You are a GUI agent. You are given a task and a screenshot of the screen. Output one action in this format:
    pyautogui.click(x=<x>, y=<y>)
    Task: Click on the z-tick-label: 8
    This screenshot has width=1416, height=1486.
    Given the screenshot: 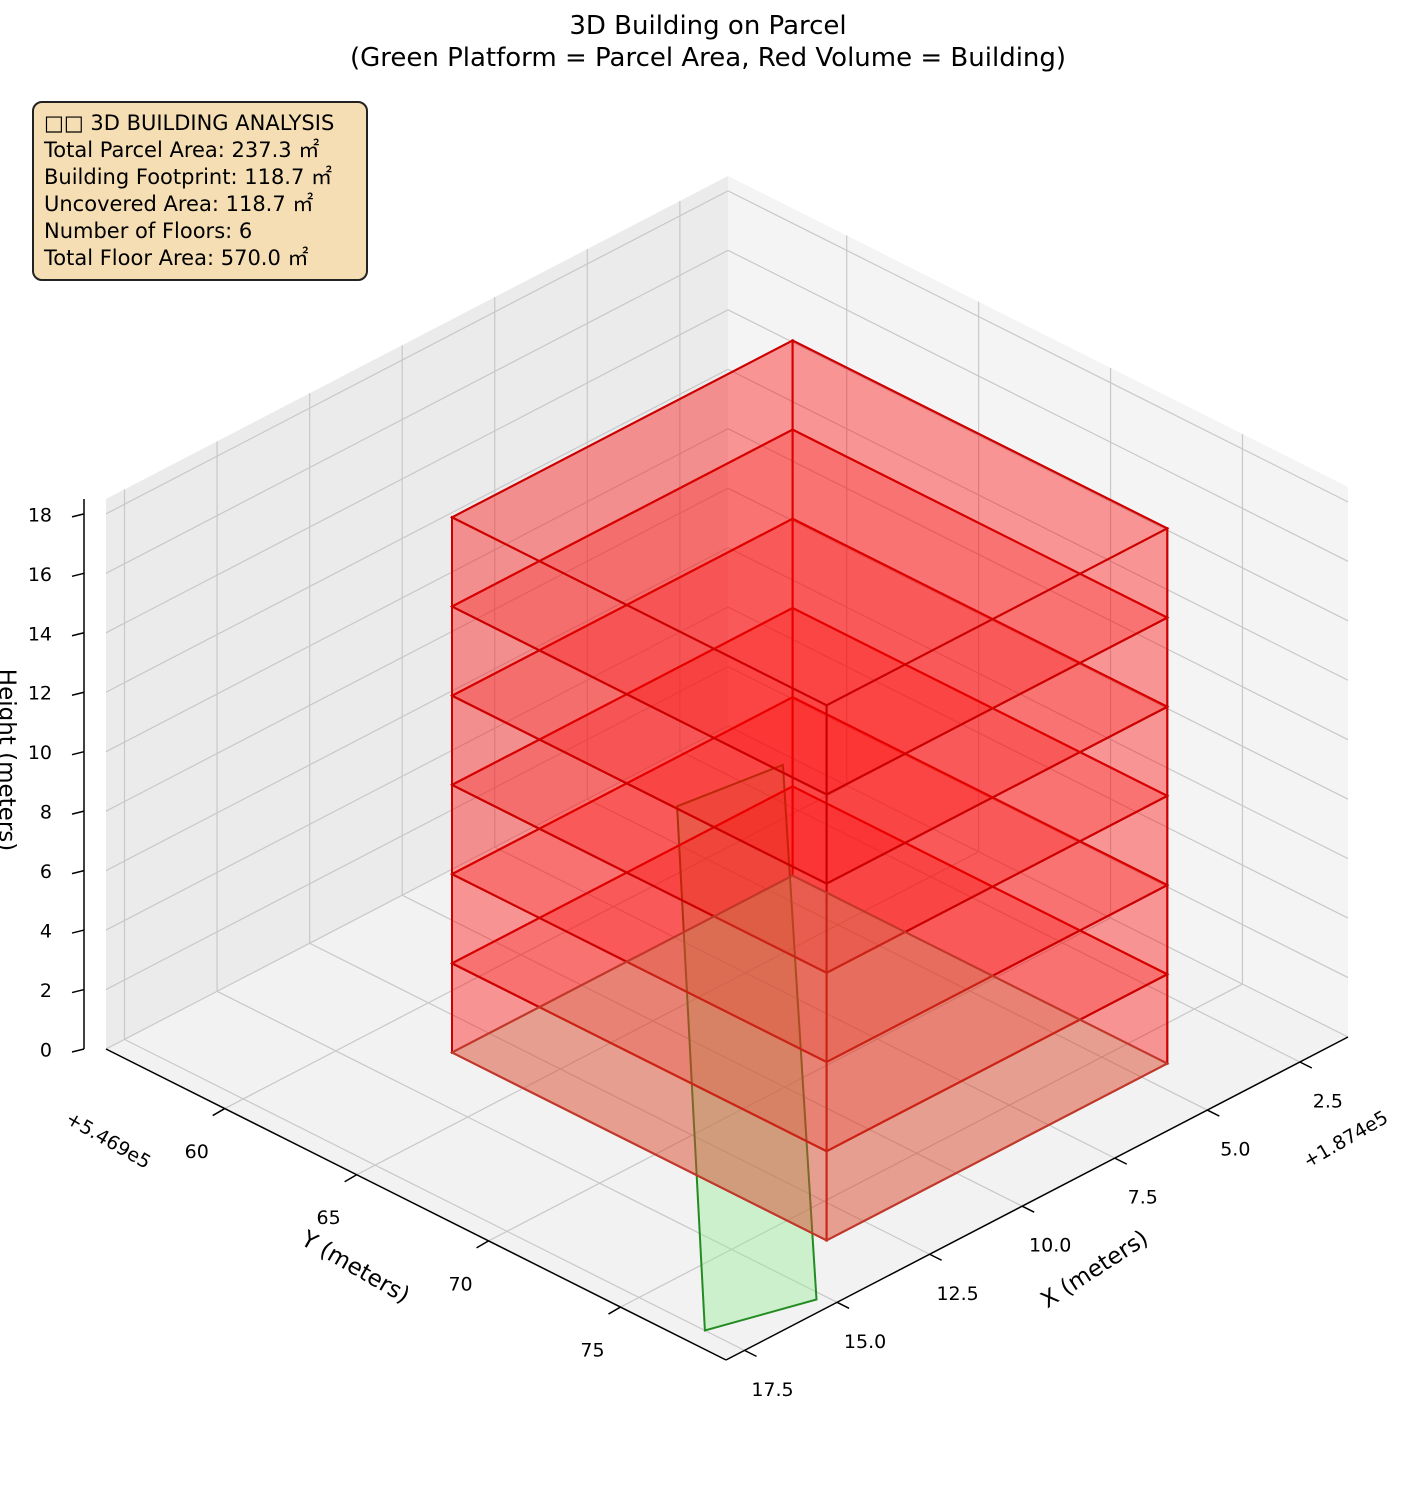 What is the action you would take?
    pyautogui.click(x=46, y=813)
    